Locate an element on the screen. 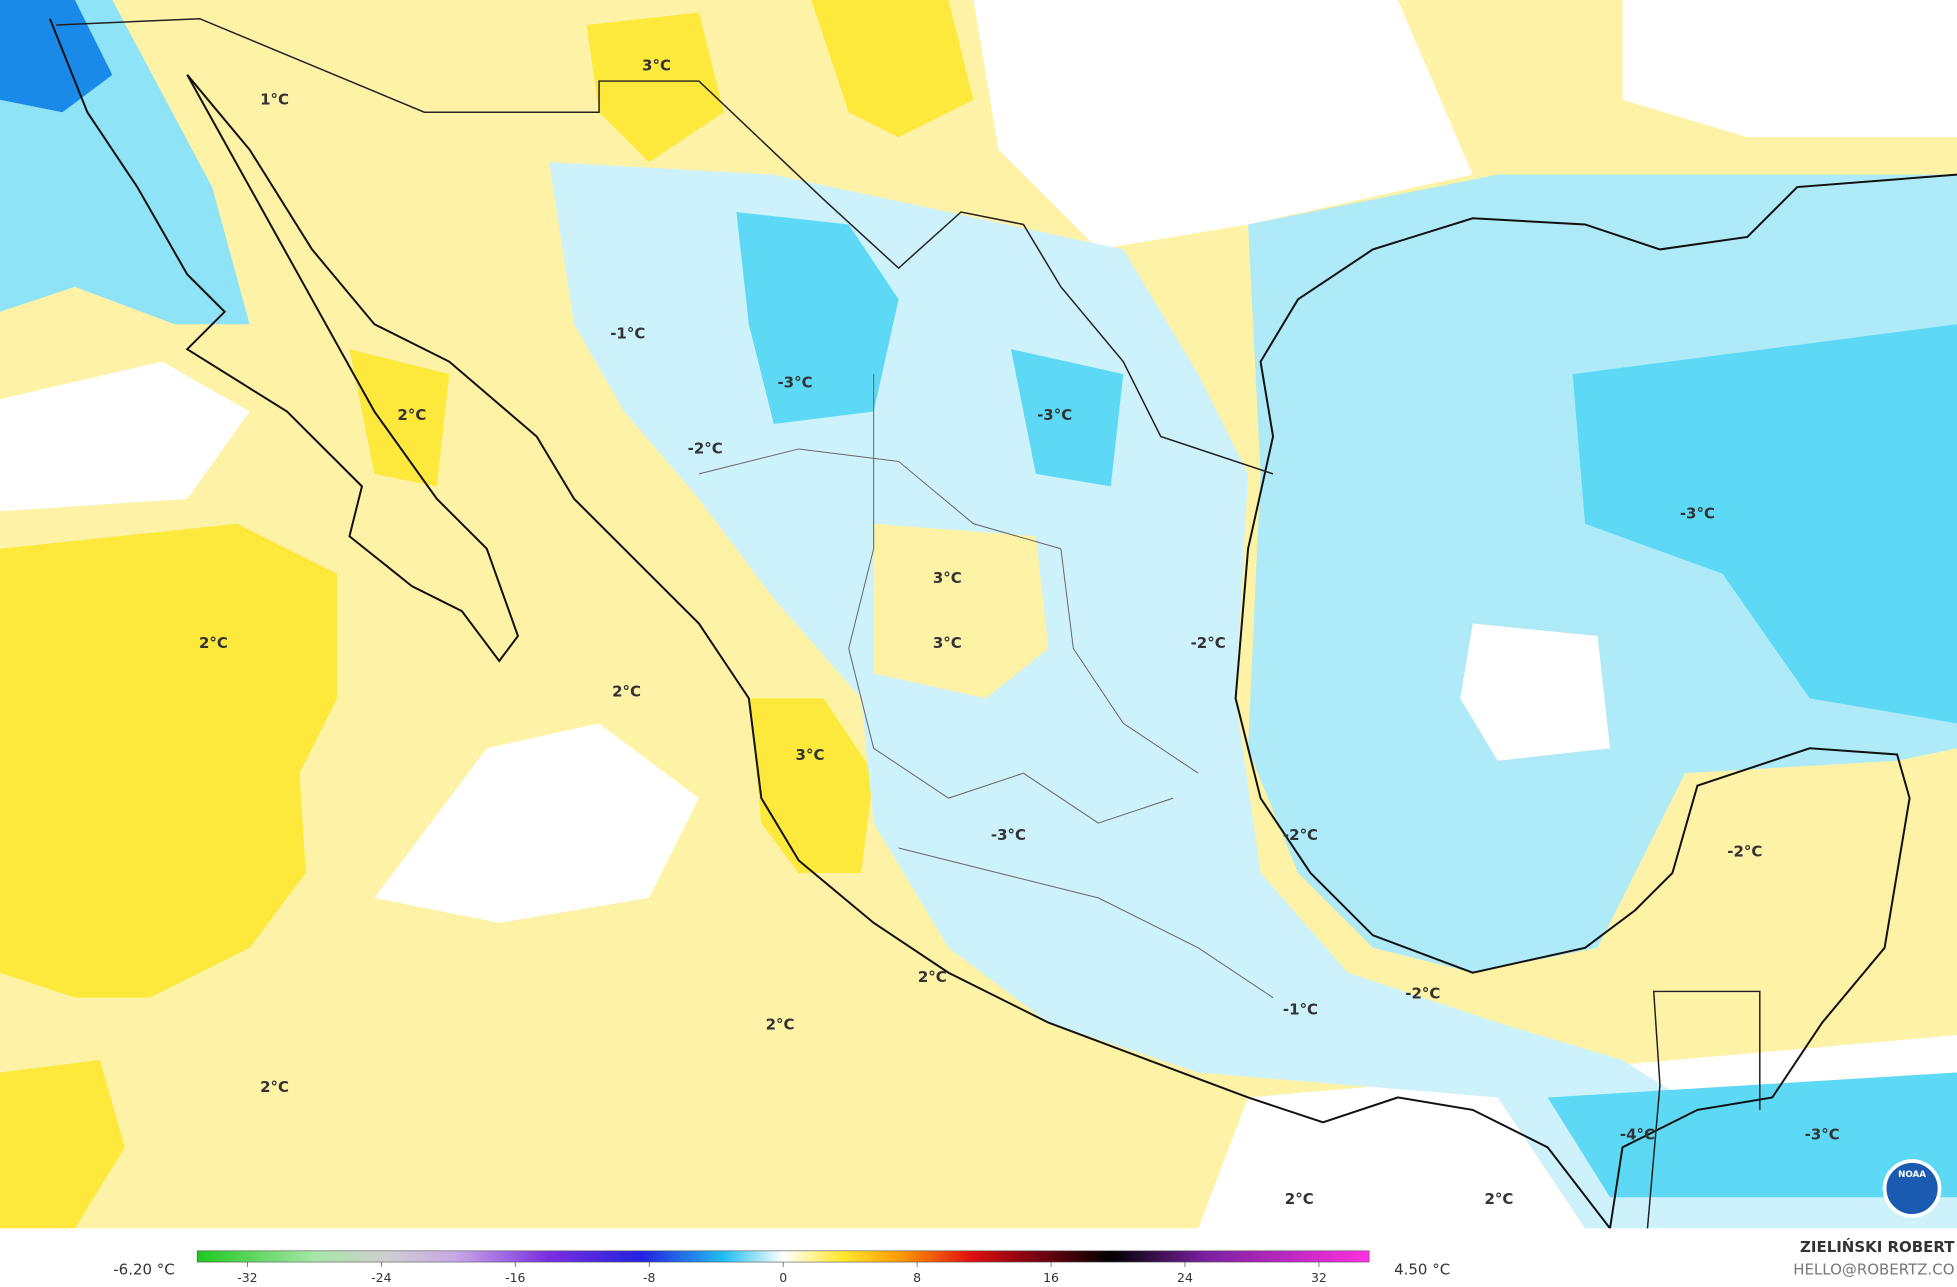  coastline is located at coordinates (284, 340).